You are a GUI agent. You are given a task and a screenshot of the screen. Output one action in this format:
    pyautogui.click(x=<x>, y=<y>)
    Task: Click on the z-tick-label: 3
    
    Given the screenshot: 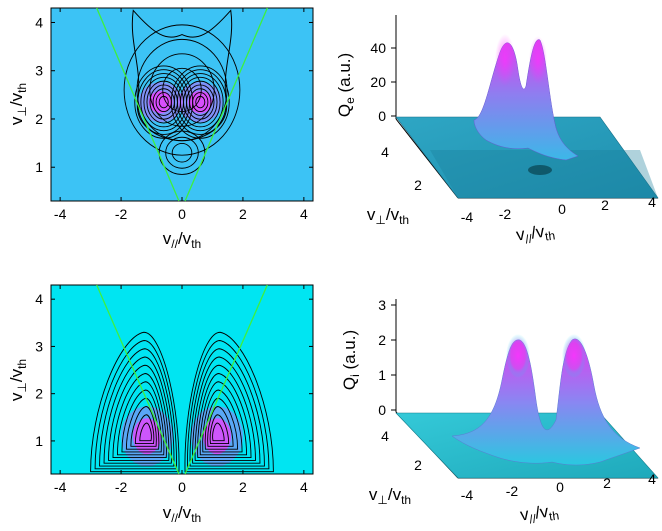 What is the action you would take?
    pyautogui.click(x=382, y=305)
    